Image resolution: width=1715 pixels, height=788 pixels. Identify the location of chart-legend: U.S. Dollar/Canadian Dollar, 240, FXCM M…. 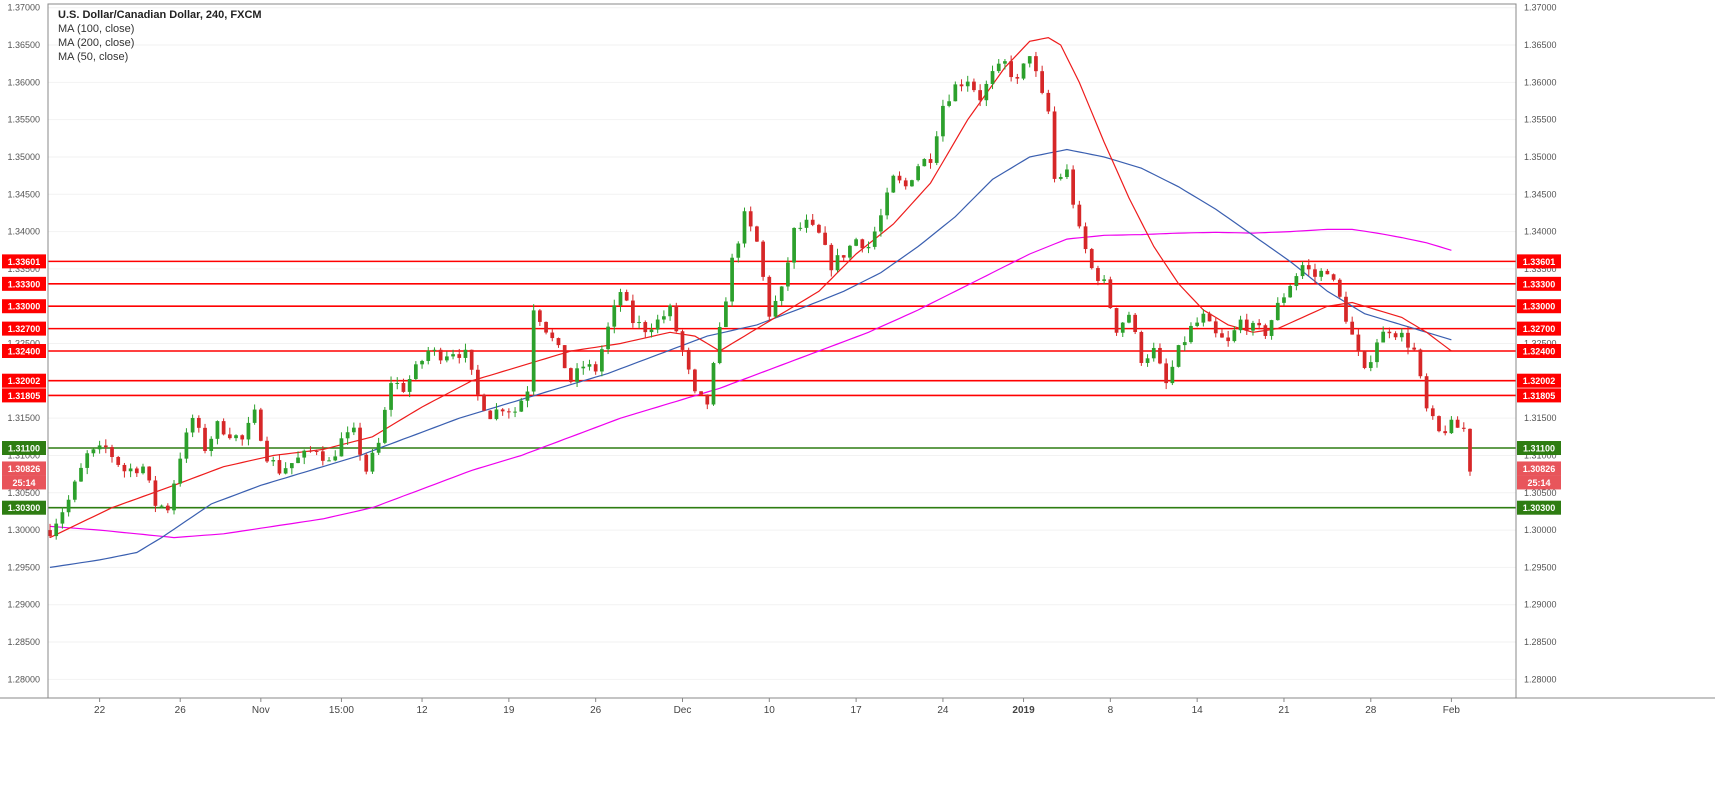
(160, 36).